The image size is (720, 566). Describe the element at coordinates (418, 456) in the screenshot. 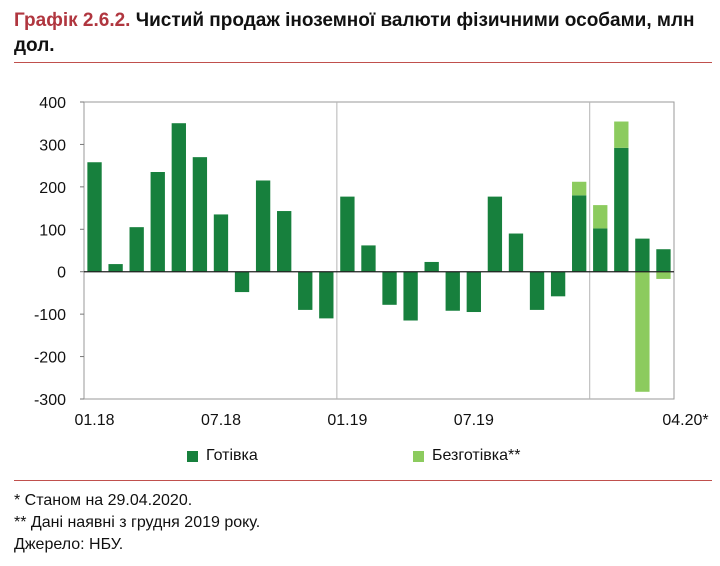

I see `legend-swatch-noncash` at that location.